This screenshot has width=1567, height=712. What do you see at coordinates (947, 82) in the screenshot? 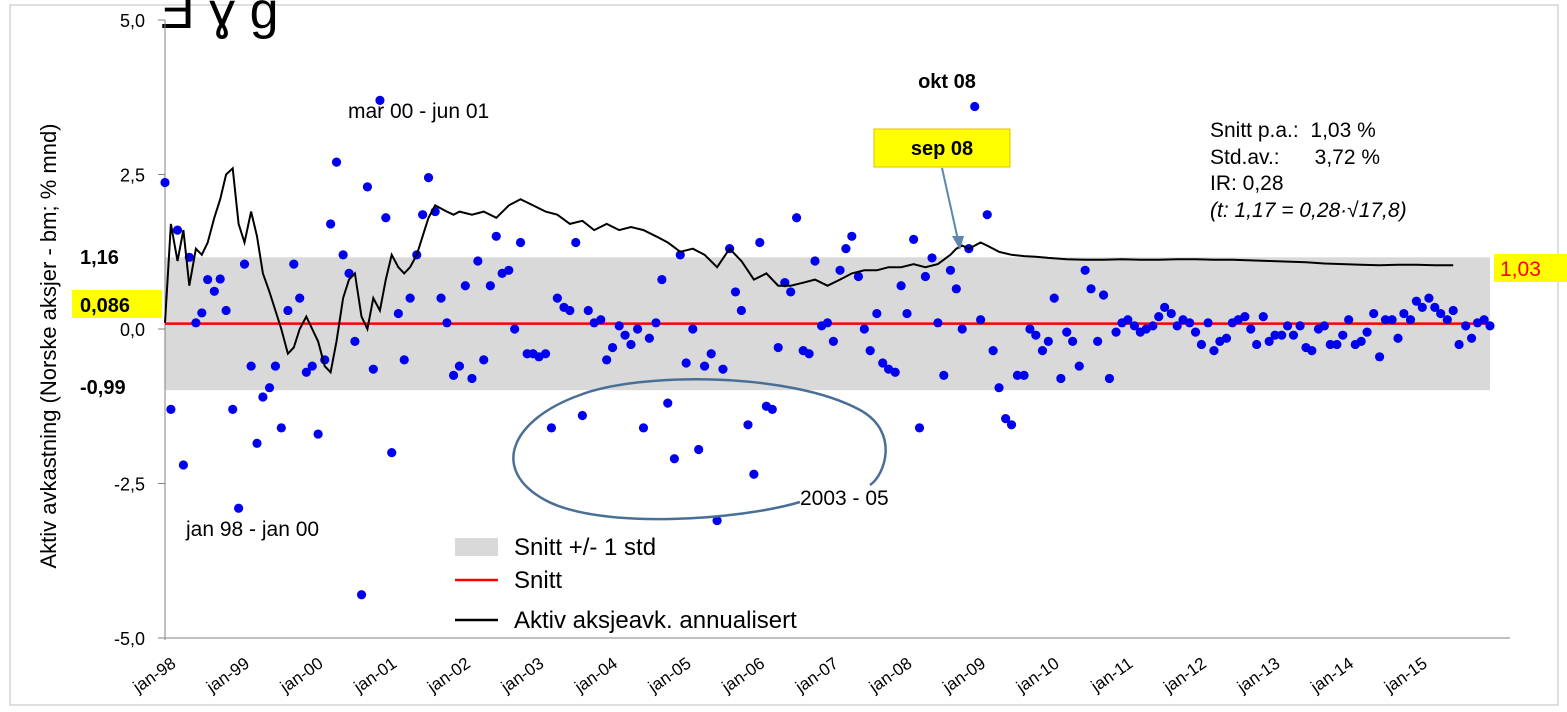
I see `annotation-okt08: okt 08` at bounding box center [947, 82].